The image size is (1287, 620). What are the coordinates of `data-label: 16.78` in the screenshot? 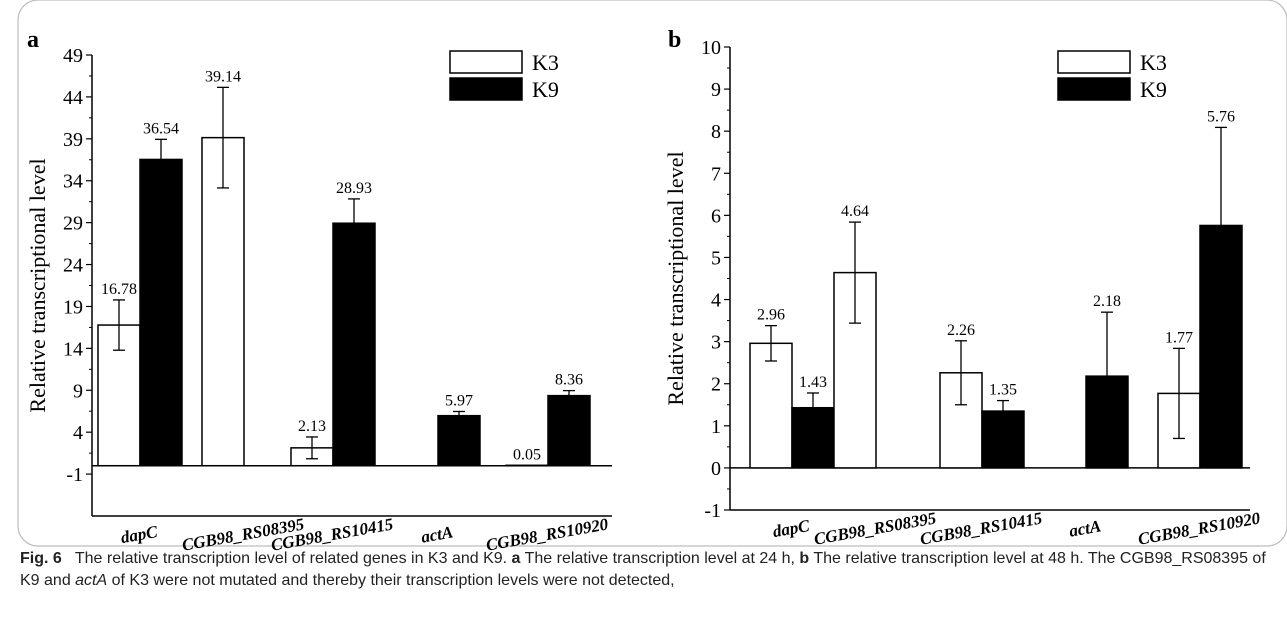 It's located at (119, 289).